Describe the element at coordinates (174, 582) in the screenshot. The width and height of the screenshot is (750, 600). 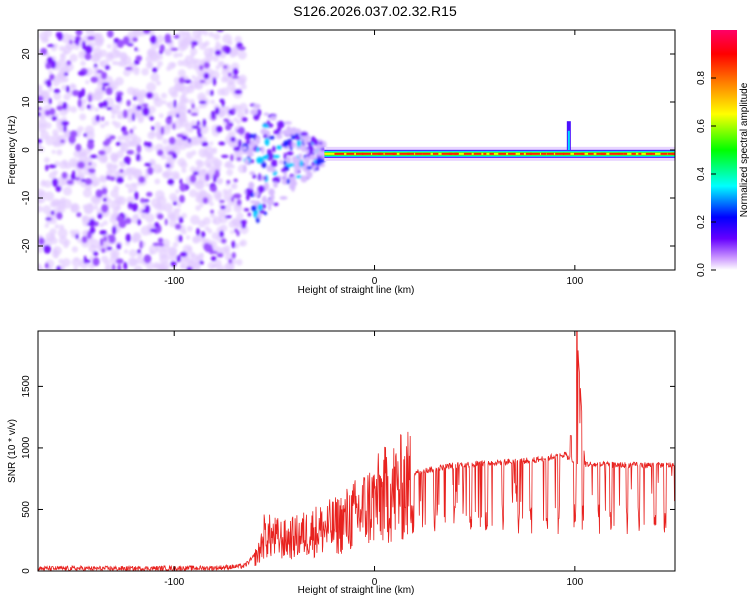
I see `snr-xtick-label: -100` at that location.